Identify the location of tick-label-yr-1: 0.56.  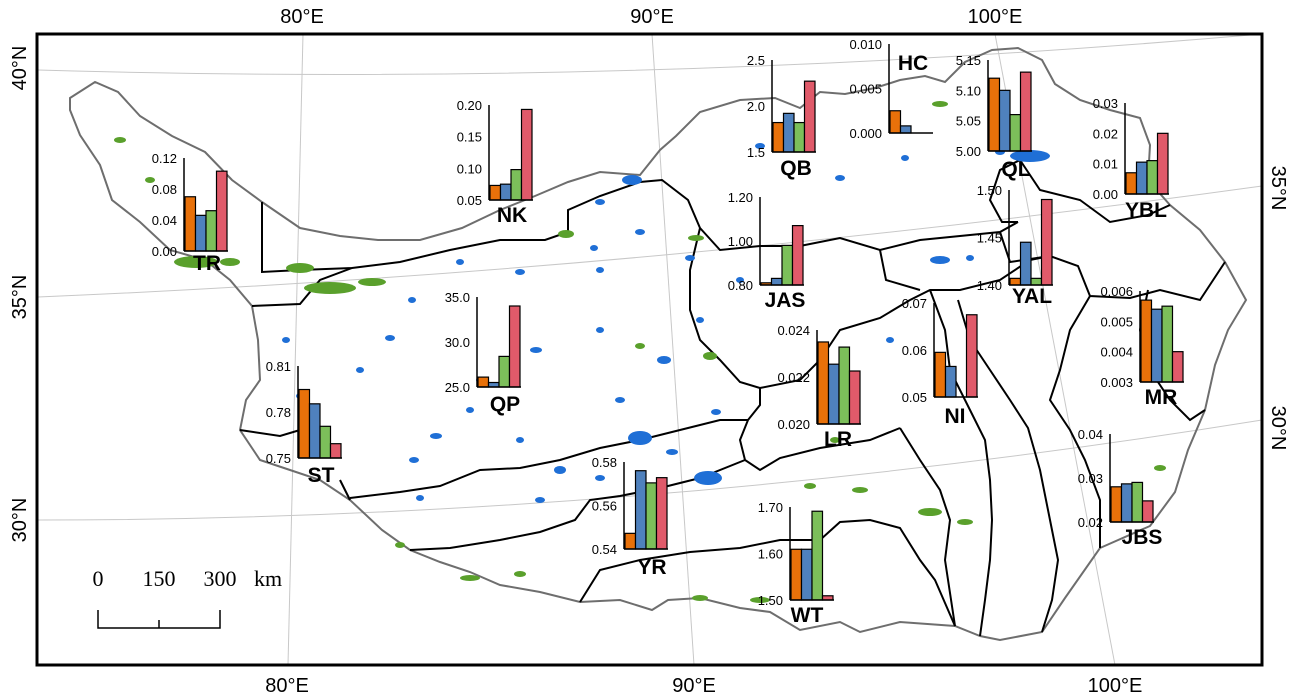
(604, 506).